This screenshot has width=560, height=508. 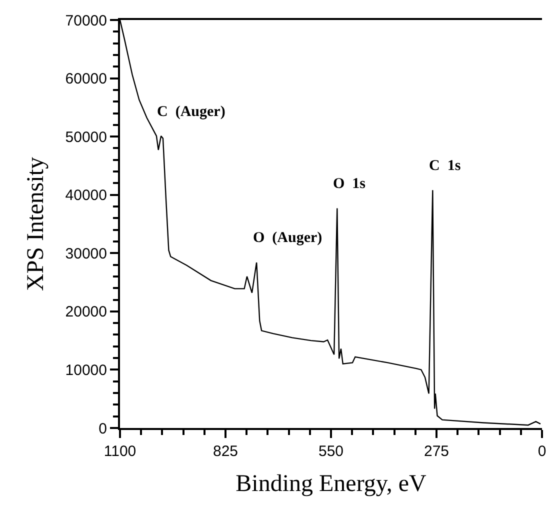 What do you see at coordinates (35, 224) in the screenshot?
I see `y-axis-title: XPS Intensity` at bounding box center [35, 224].